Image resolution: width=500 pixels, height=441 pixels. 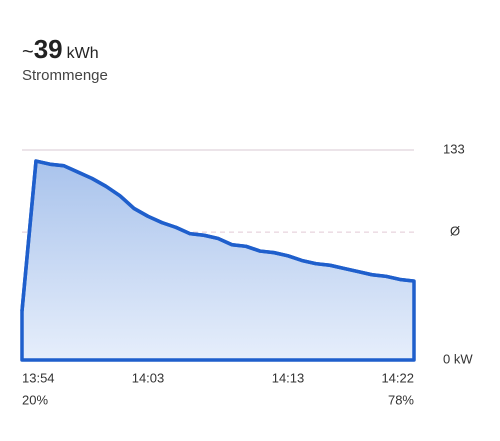 I want to click on x-tick-label: 14:13, so click(x=288, y=377).